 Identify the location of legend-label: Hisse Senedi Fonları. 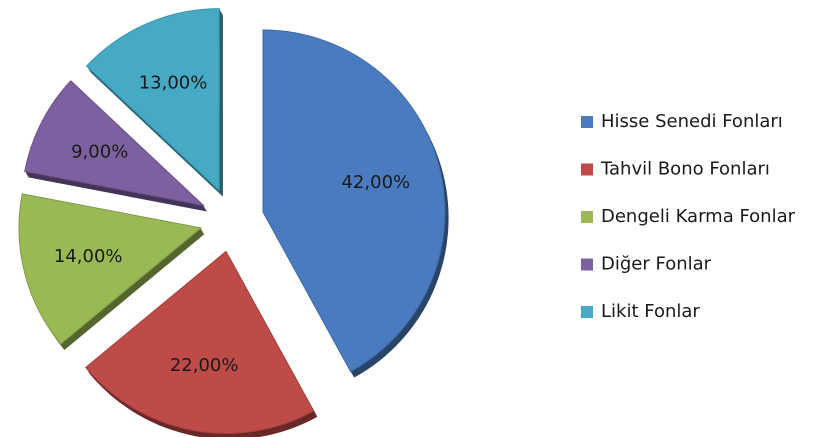
(692, 121).